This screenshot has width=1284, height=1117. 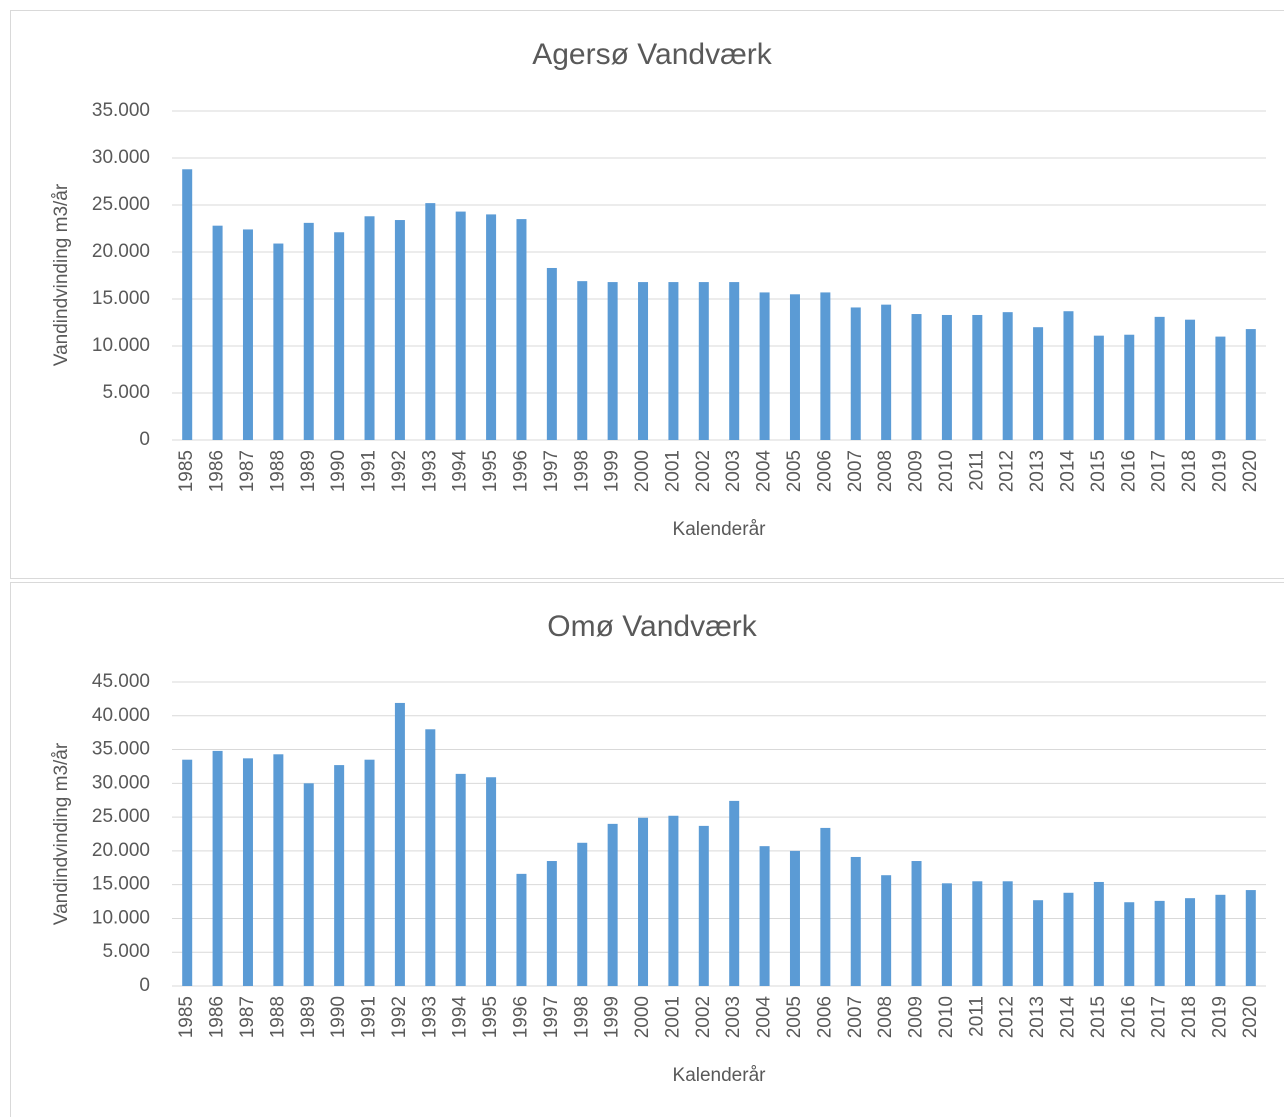 I want to click on y-tick-label: 20.000, so click(x=121, y=251).